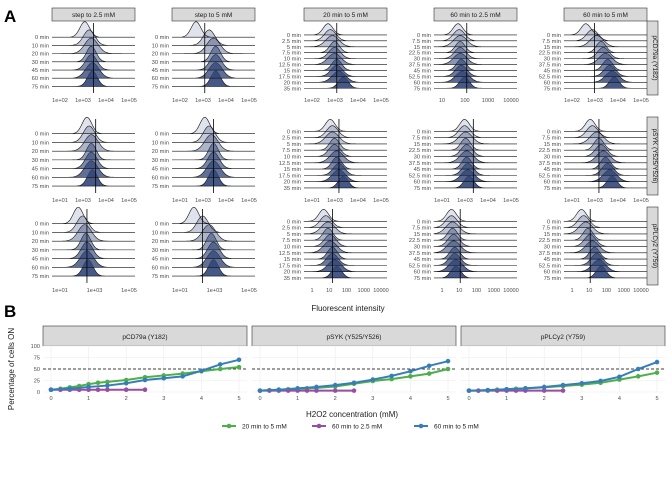 This screenshot has height=480, width=672. What do you see at coordinates (160, 242) in the screenshot?
I see `ridge-time-label: 20 min` at bounding box center [160, 242].